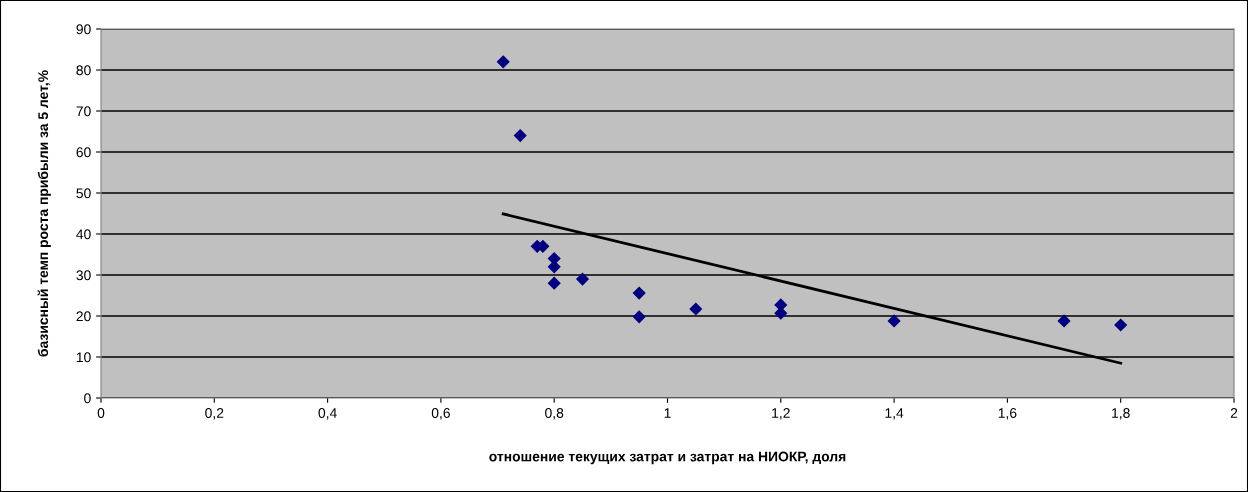 The width and height of the screenshot is (1248, 492). I want to click on x-tick-label: 0,4, so click(327, 414).